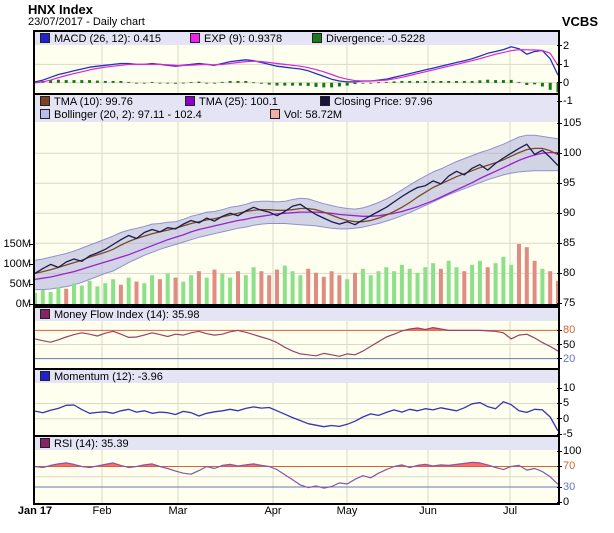 The width and height of the screenshot is (614, 533). I want to click on x-axis-month-label: Jul, so click(510, 511).